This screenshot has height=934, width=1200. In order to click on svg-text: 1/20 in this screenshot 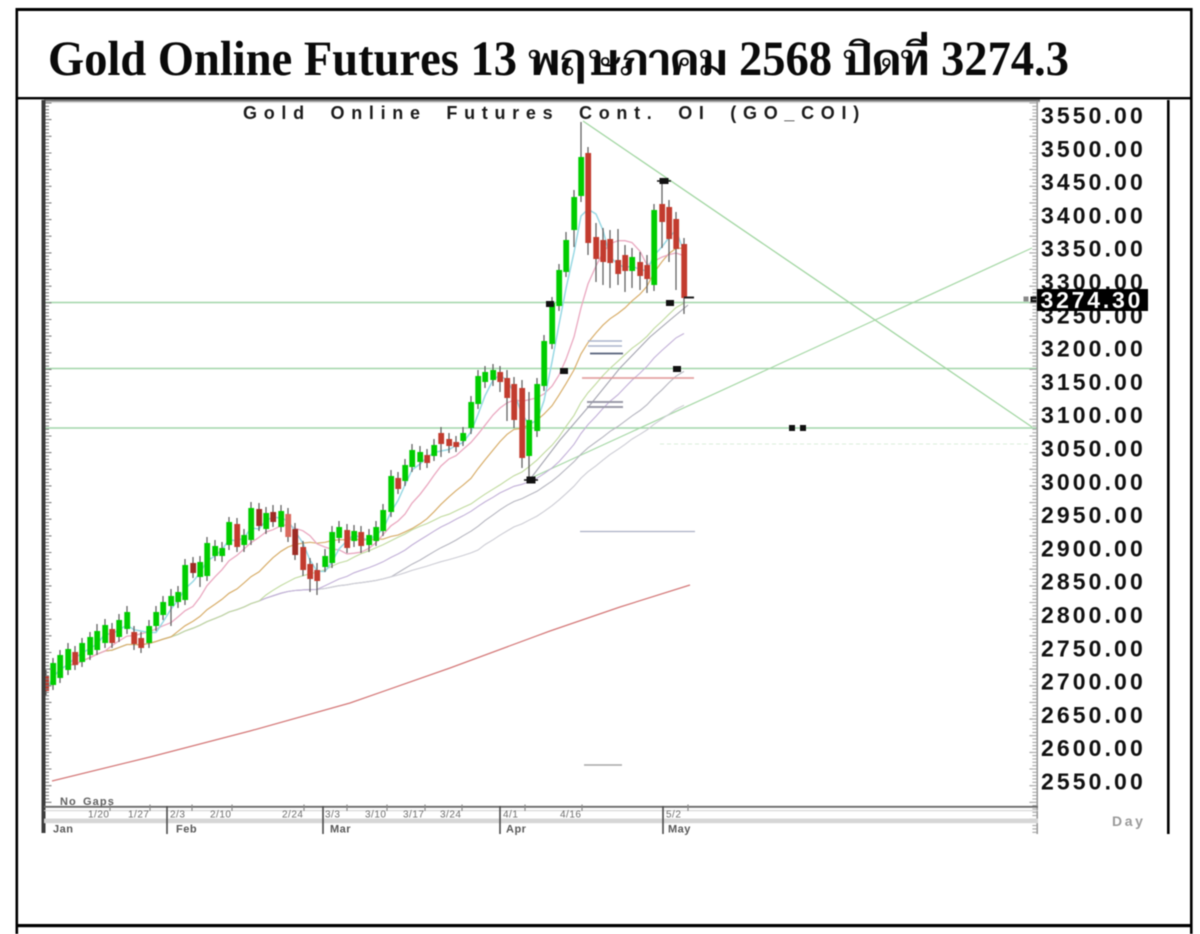, I will do `click(98, 815)`.